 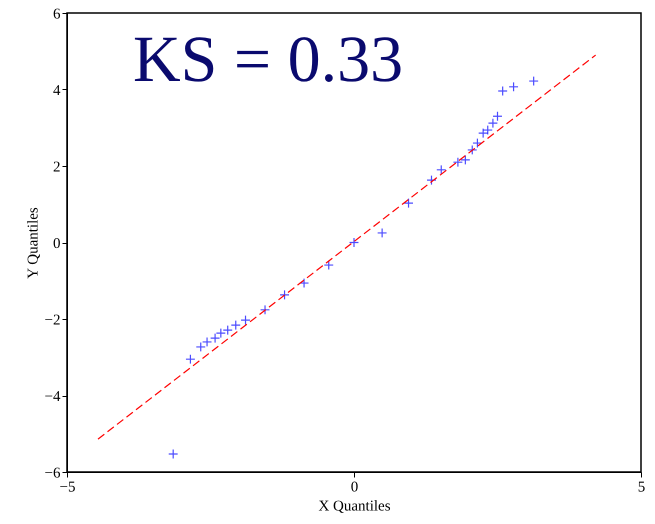 What do you see at coordinates (56, 168) in the screenshot?
I see `y-tick-label: 2` at bounding box center [56, 168].